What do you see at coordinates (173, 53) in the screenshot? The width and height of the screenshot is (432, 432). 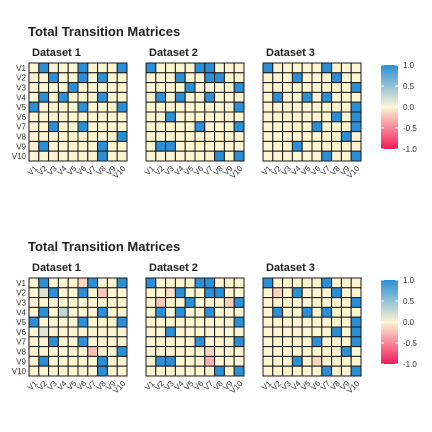 I see `panel-title: Dataset 2` at bounding box center [173, 53].